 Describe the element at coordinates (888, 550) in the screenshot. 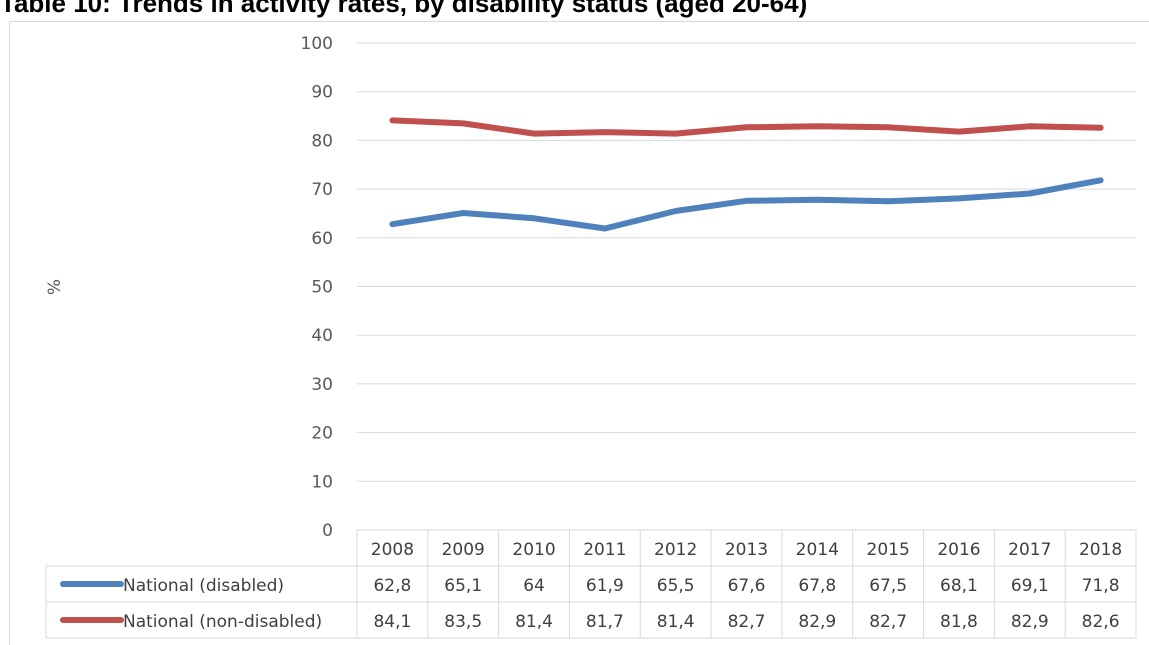

I see `x-tick-label: 2015` at that location.